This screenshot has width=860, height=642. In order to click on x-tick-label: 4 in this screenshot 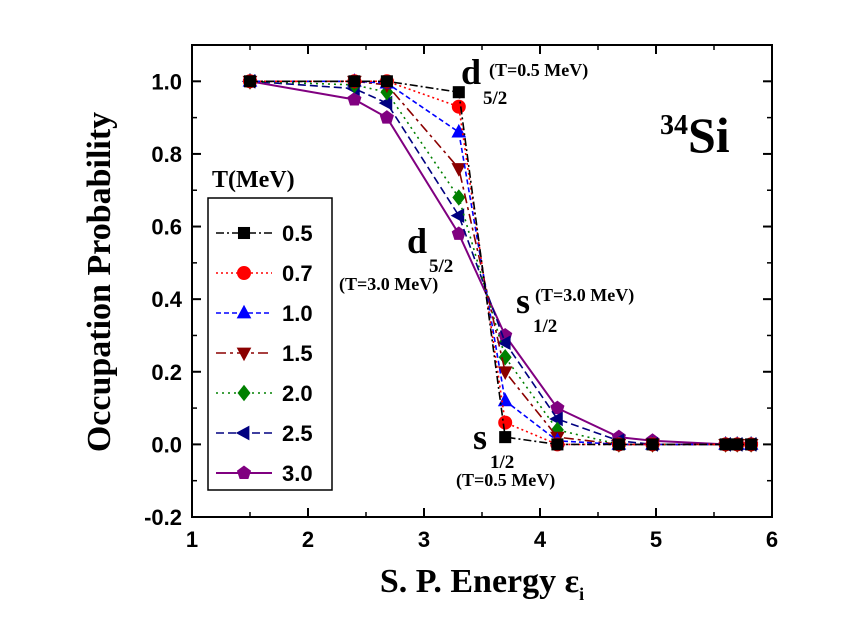, I will do `click(540, 539)`.